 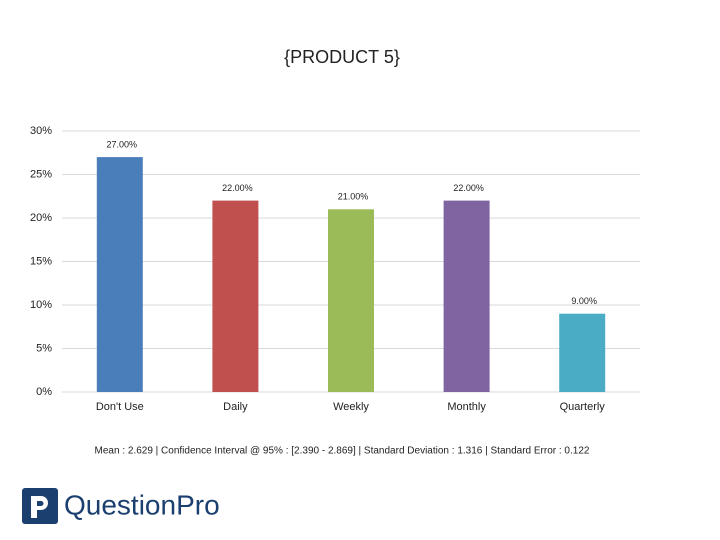 What do you see at coordinates (40, 506) in the screenshot?
I see `logo-icon` at bounding box center [40, 506].